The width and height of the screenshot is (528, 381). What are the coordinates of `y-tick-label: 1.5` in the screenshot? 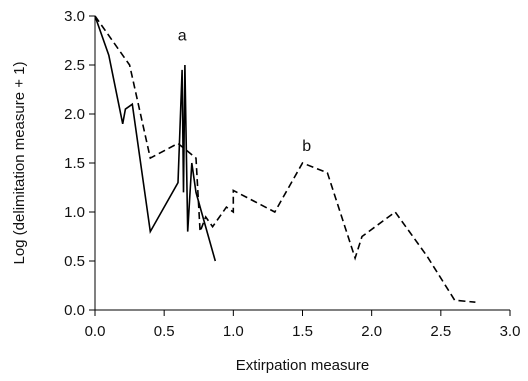 It's located at (74, 163).